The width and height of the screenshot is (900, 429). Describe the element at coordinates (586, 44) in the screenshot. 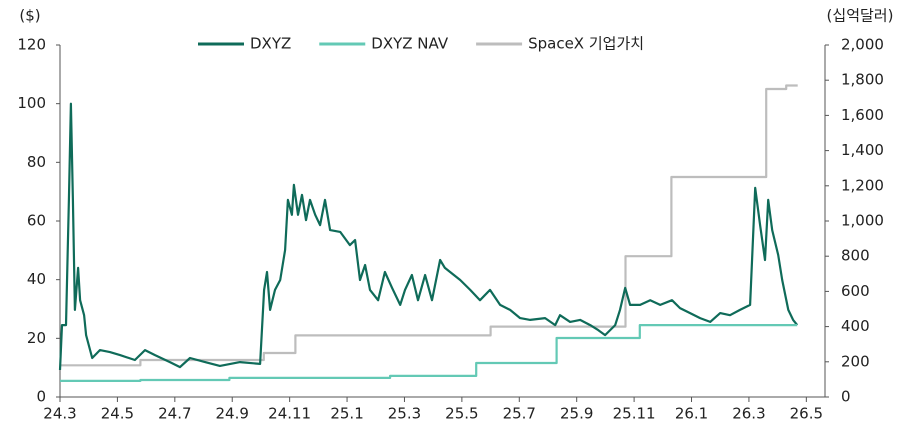

I see `legend-label: SpaceX 기업가치` at that location.